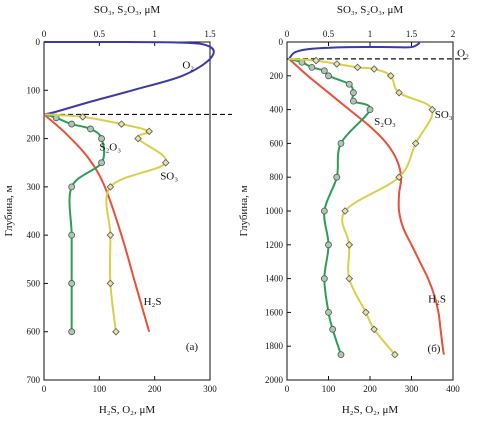  Describe the element at coordinates (453, 389) in the screenshot. I see `panel-b-bottom-tick-label: 400` at that location.